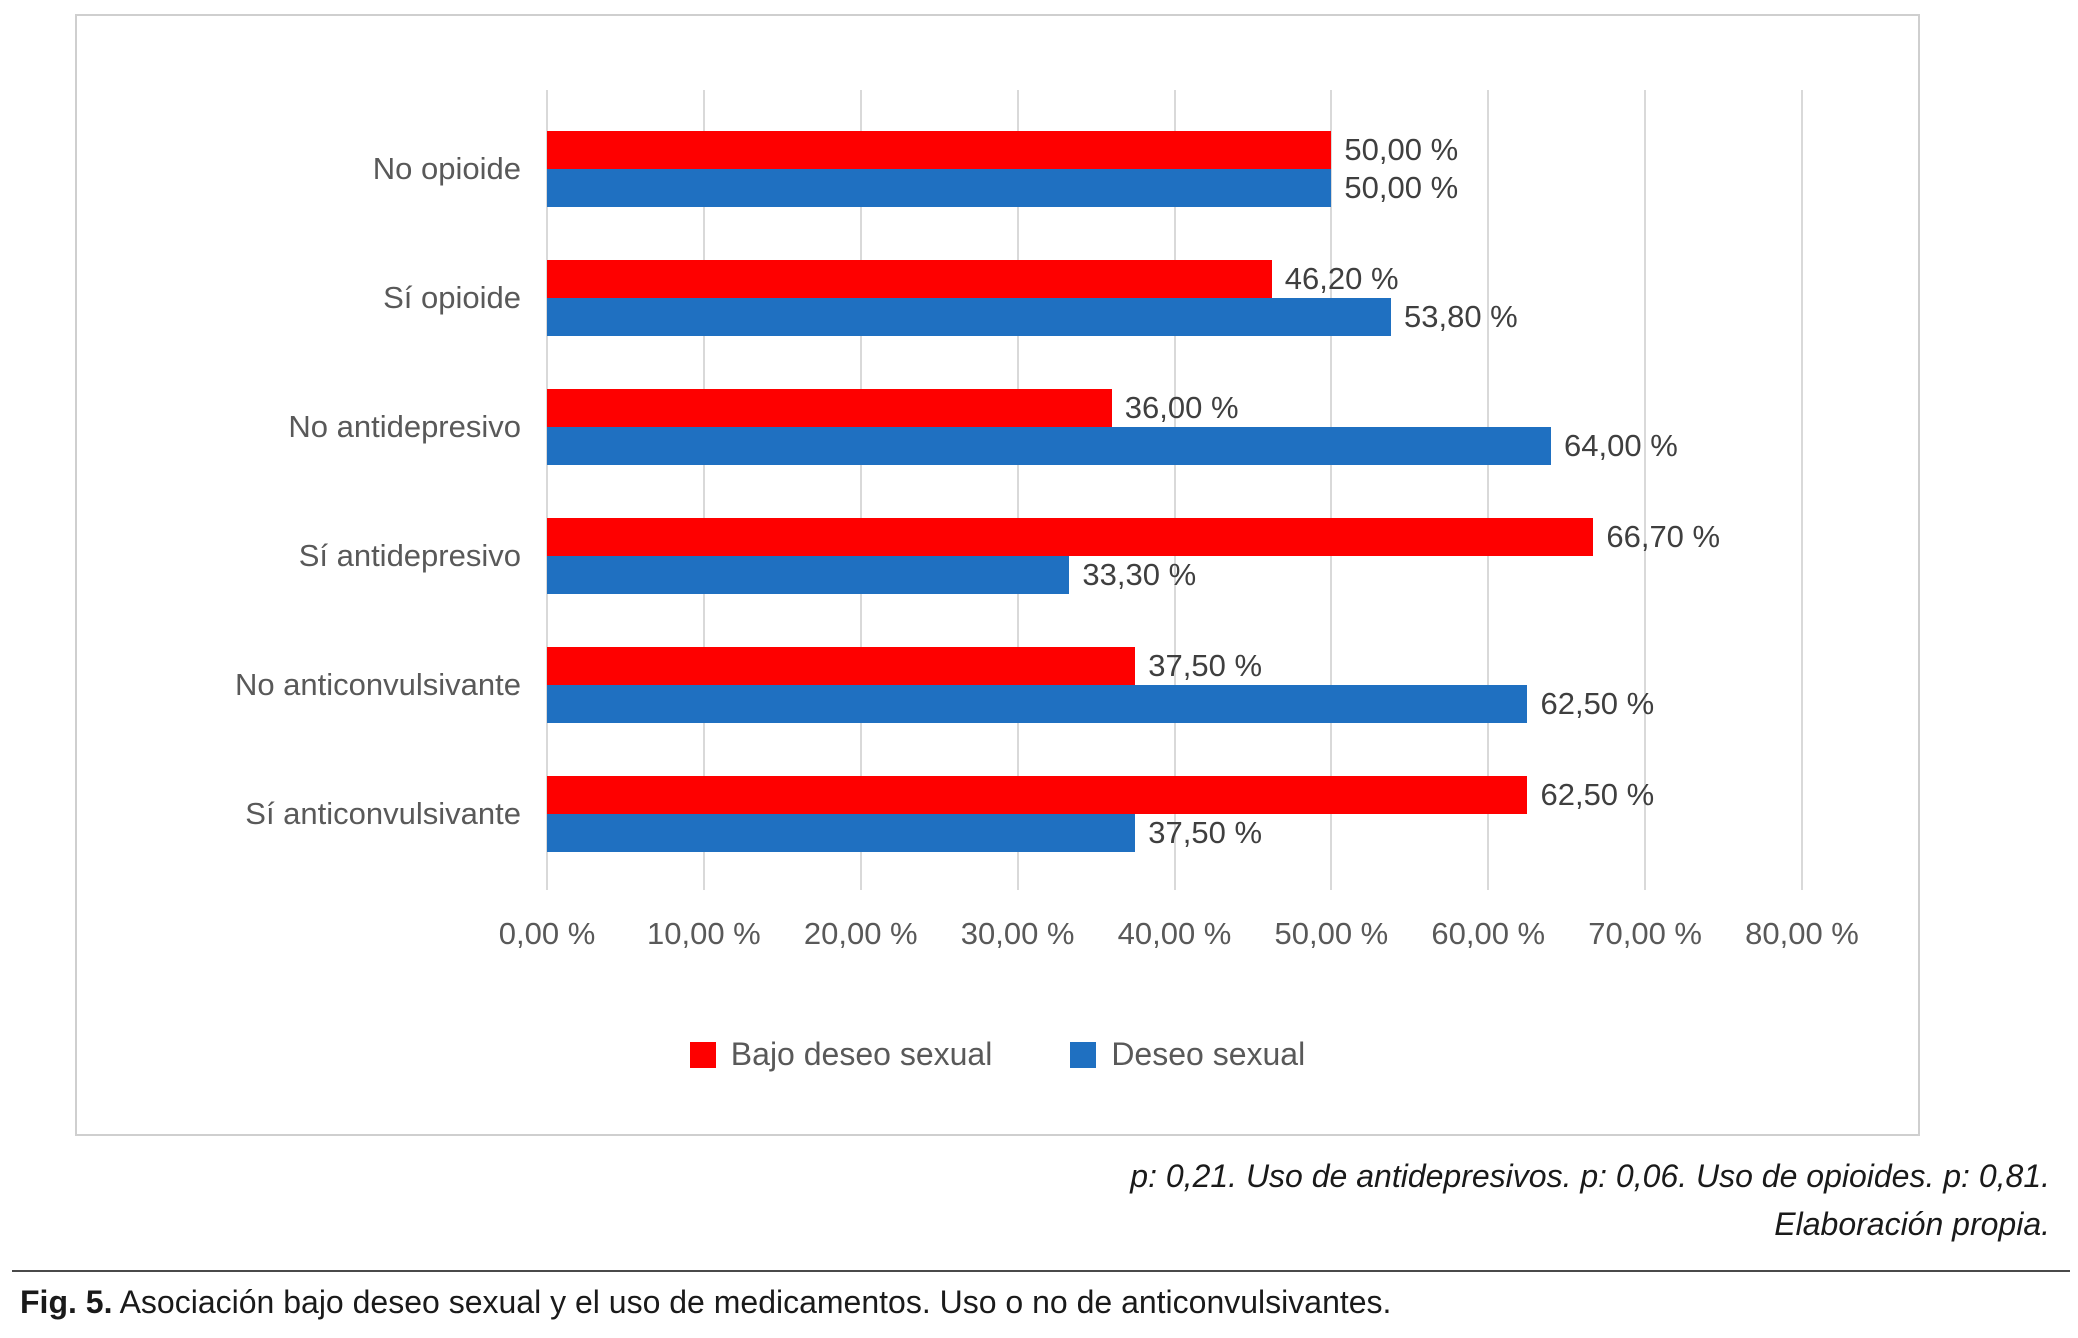 This screenshot has height=1338, width=2078. What do you see at coordinates (860, 933) in the screenshot?
I see `x-axis-tick-label: 20,00 %` at bounding box center [860, 933].